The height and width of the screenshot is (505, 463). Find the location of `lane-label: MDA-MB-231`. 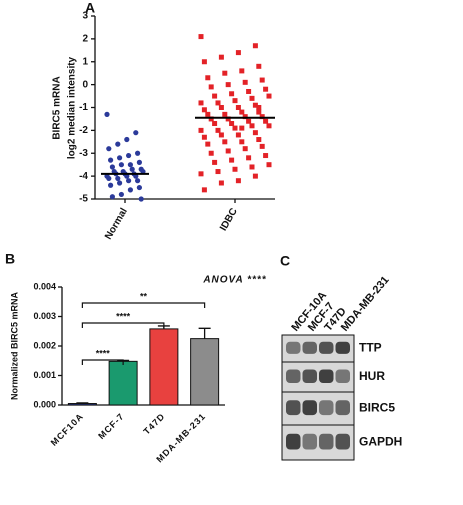

lane-label: MDA-MB-231 is located at coordinates (365, 304).